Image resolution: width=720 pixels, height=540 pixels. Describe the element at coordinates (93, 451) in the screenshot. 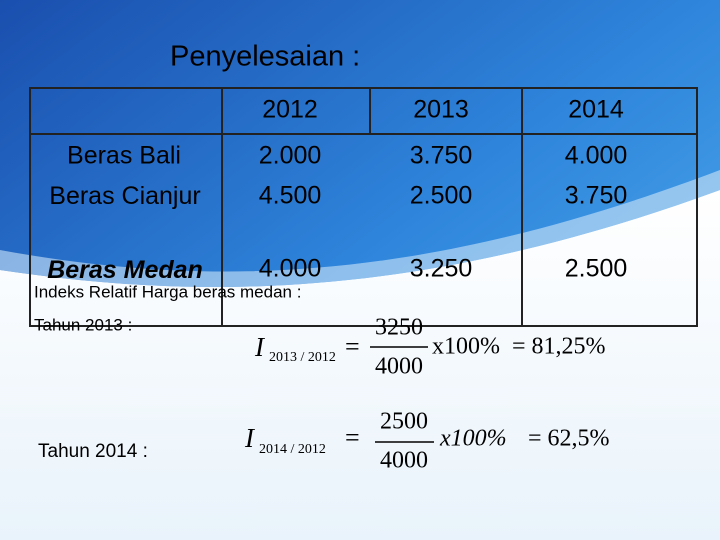

I see `note-year: Tahun 2014 :` at that location.